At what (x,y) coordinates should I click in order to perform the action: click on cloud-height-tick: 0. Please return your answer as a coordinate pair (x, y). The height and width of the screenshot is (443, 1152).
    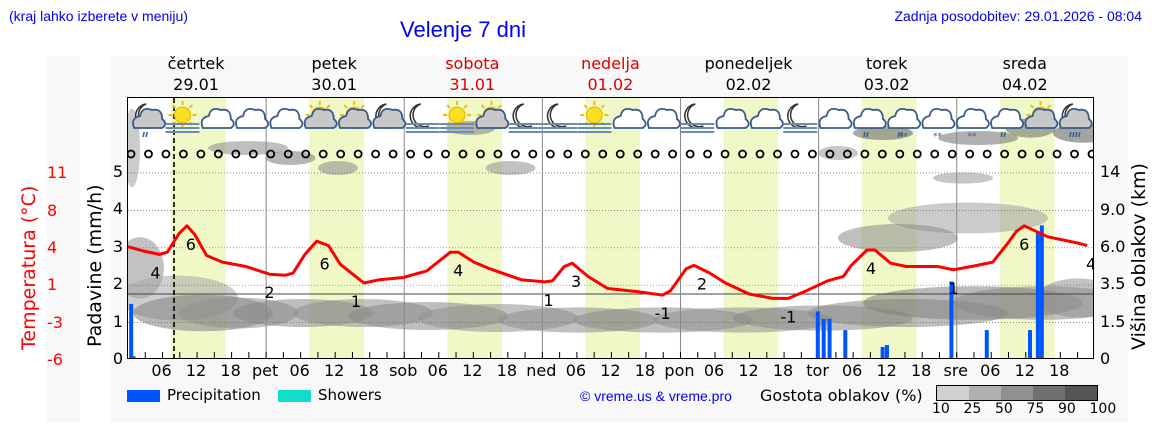
    Looking at the image, I should click on (1105, 358).